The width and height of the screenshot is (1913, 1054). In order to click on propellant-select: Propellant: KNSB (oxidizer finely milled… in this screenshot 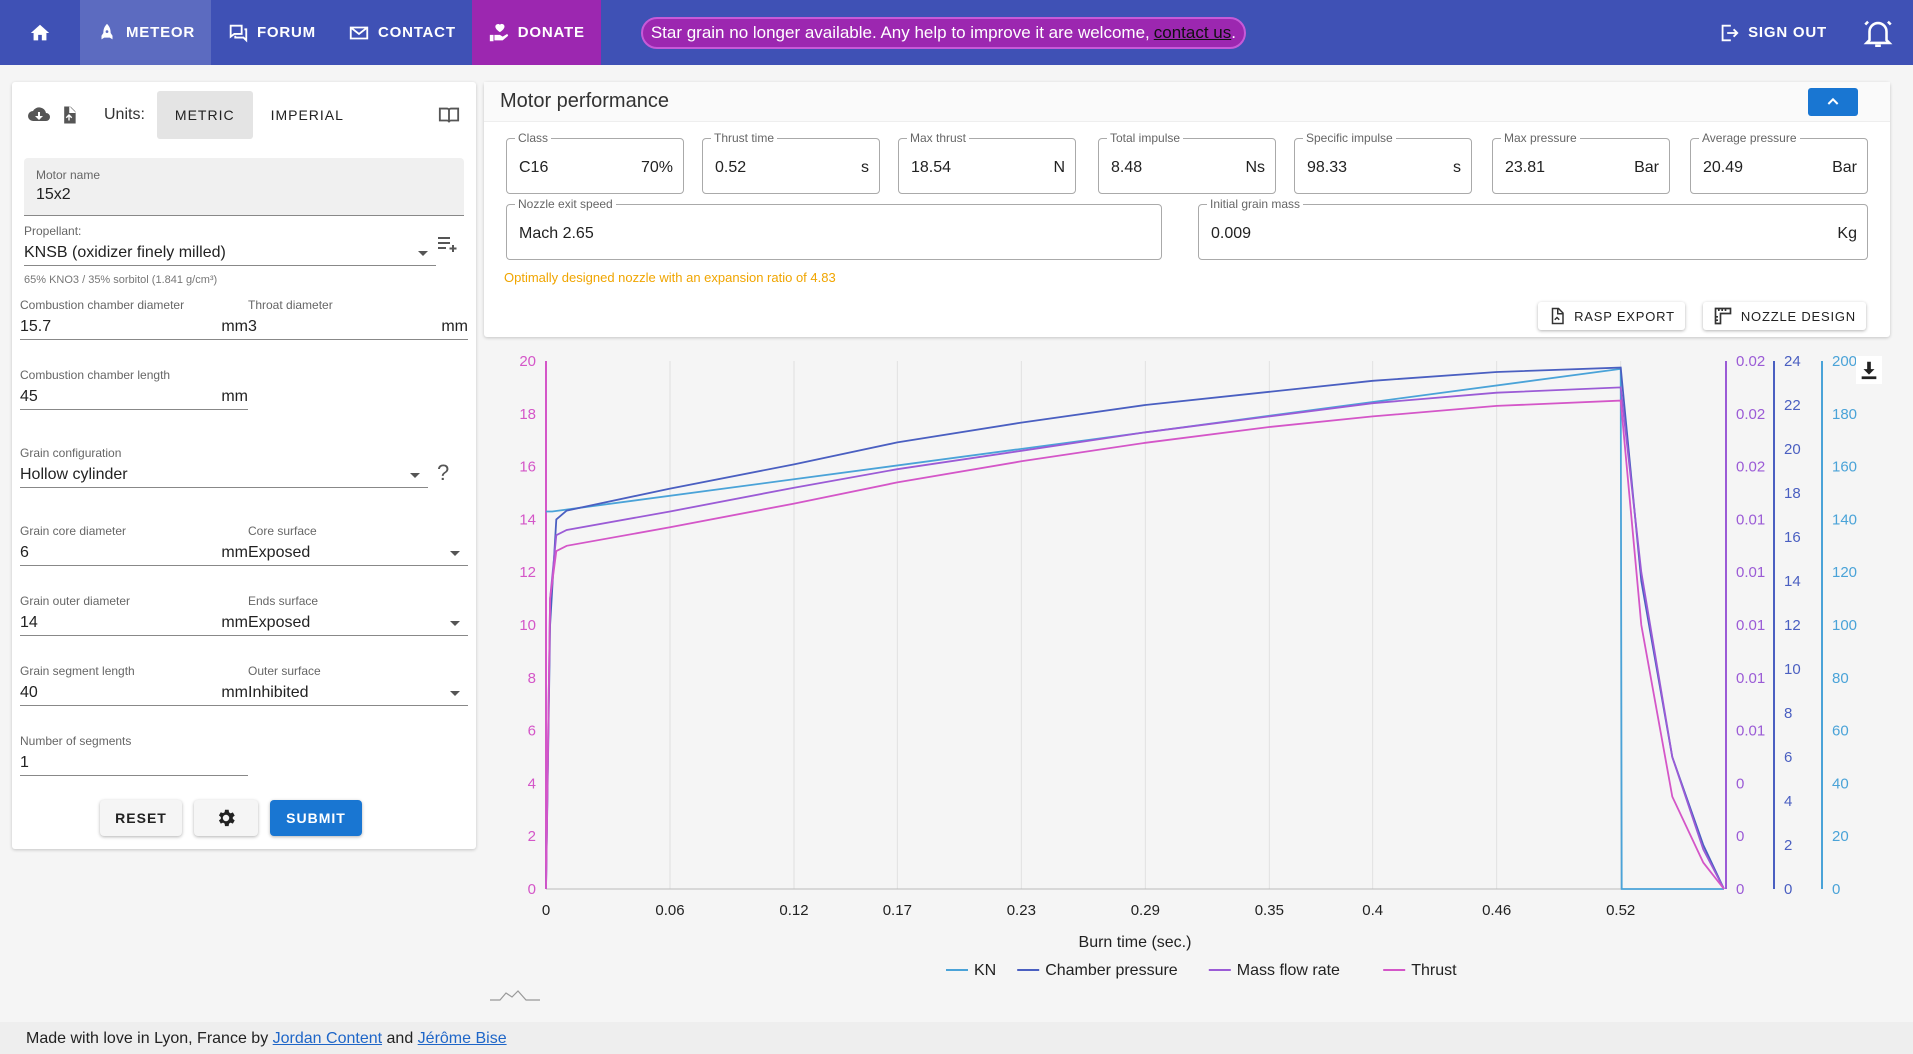, I will do `click(230, 245)`.